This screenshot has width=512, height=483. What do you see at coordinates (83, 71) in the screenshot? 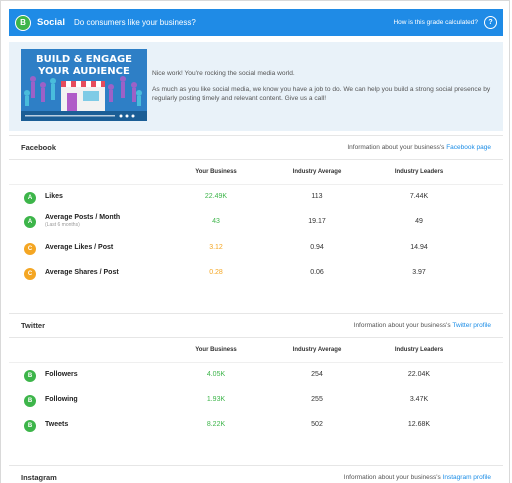
I see `video-title-line2: YOUR AUDIENCE` at bounding box center [83, 71].